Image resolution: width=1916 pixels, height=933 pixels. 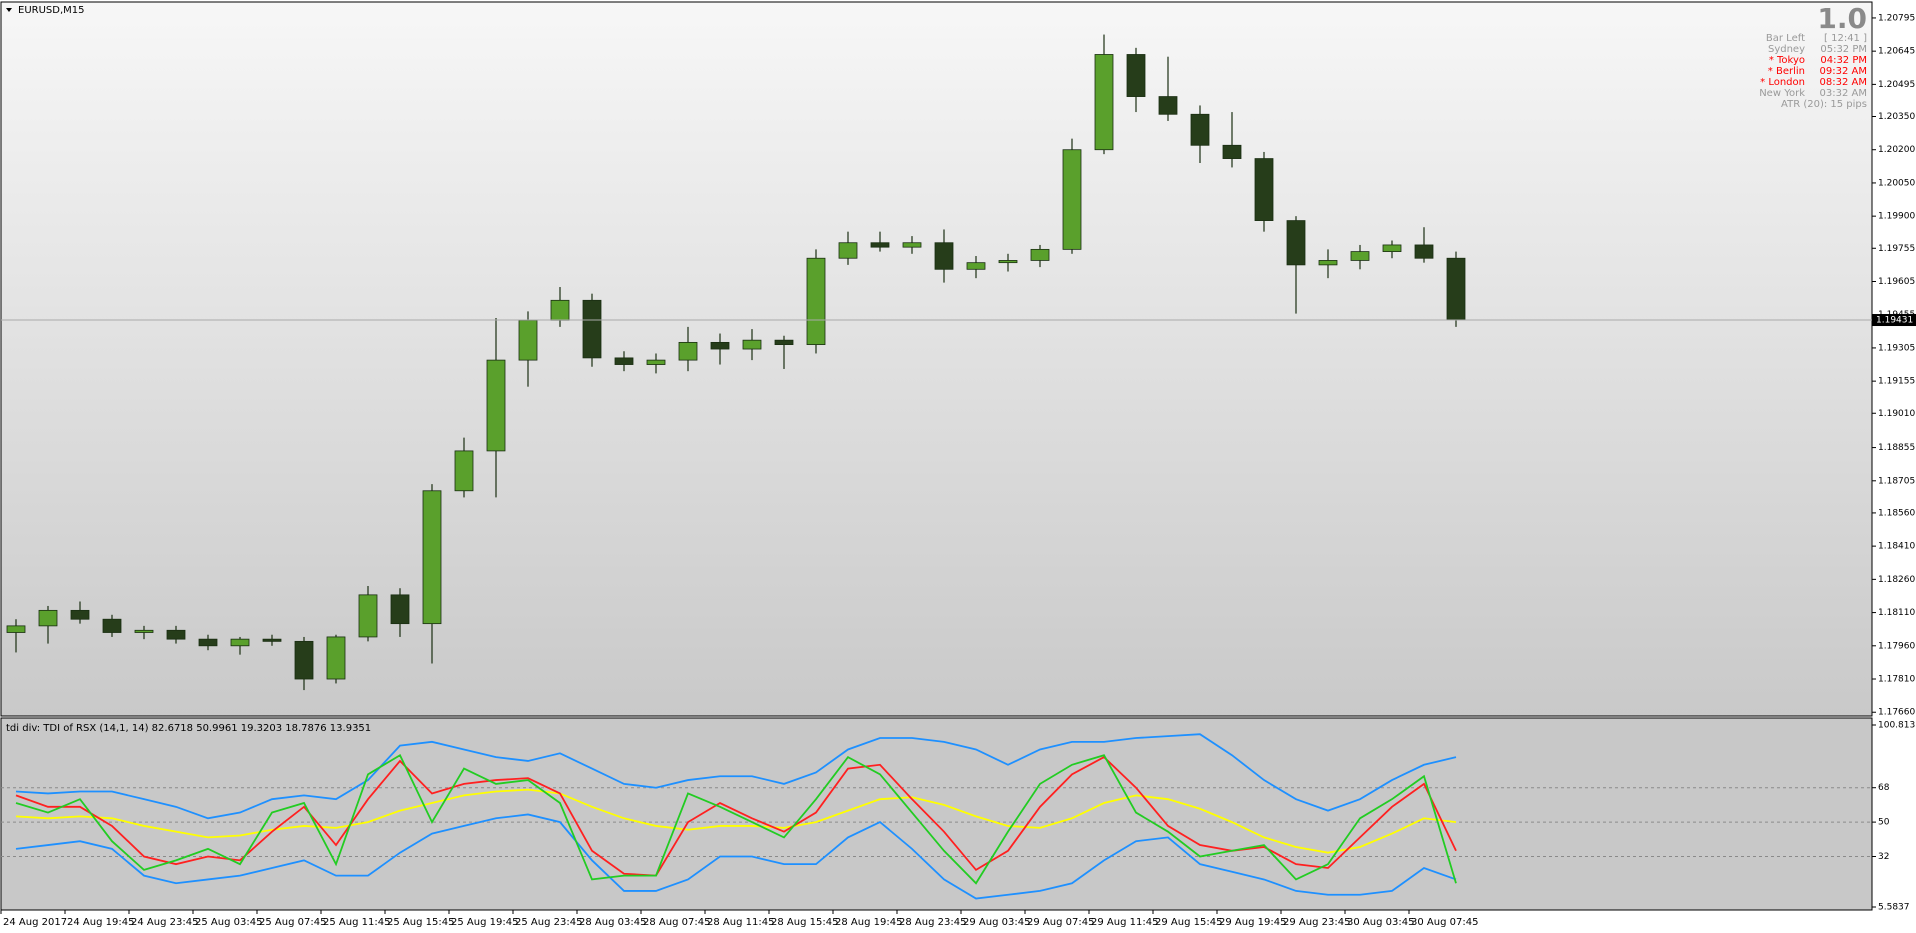 What do you see at coordinates (1786, 71) in the screenshot?
I see `info-label: * Berlin` at bounding box center [1786, 71].